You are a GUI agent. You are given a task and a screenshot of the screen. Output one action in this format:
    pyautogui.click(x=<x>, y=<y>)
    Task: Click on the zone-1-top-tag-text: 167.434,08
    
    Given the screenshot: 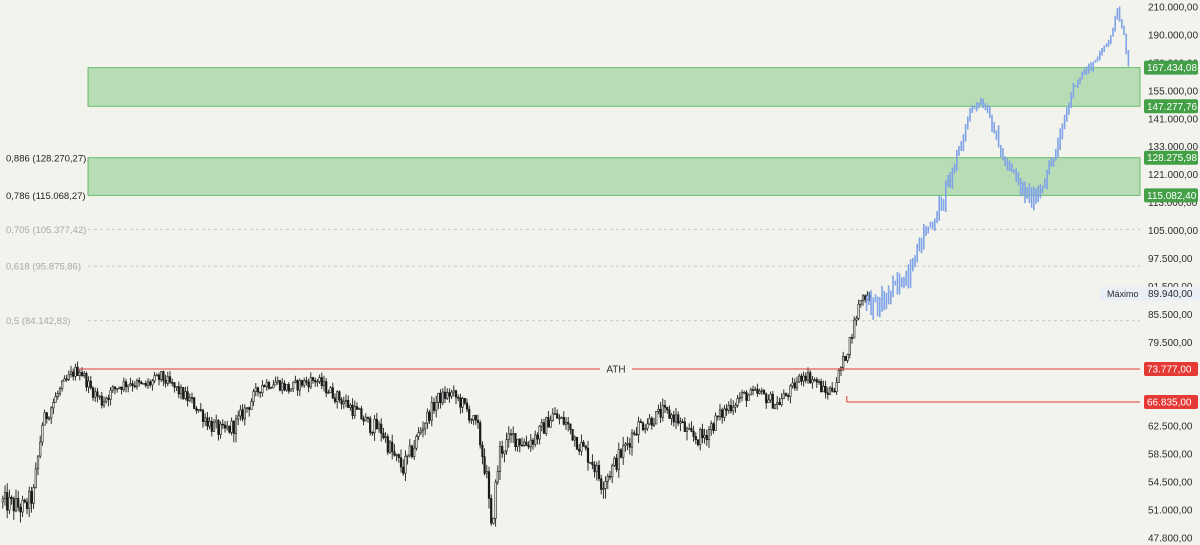 What is the action you would take?
    pyautogui.click(x=1172, y=68)
    